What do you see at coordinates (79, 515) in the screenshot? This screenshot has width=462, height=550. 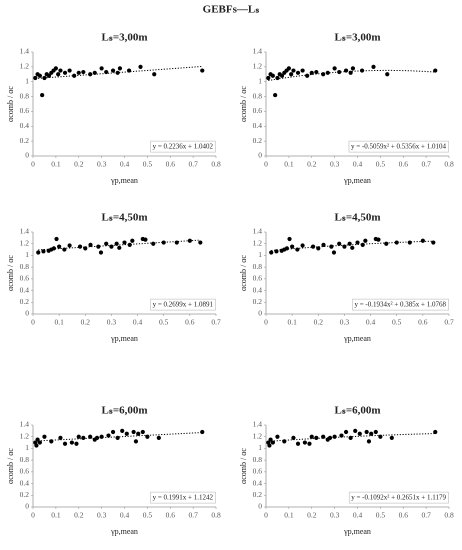 I see `x-tick-label: 0.2` at bounding box center [79, 515].